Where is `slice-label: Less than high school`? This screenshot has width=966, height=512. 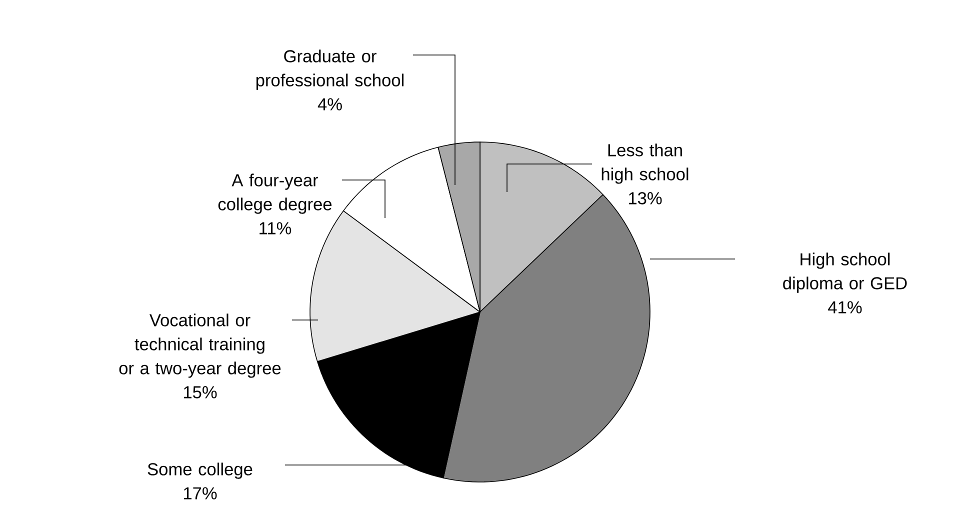
slice-label: Less than high school is located at coordinates (645, 164).